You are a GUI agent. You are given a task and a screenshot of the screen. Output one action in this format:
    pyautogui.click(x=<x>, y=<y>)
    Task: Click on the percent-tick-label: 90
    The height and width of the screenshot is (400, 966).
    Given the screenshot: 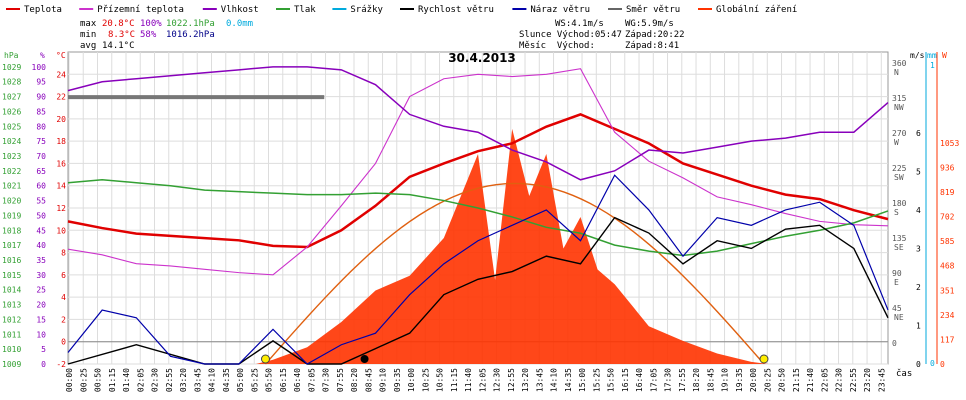 What is the action you would take?
    pyautogui.click(x=41, y=97)
    